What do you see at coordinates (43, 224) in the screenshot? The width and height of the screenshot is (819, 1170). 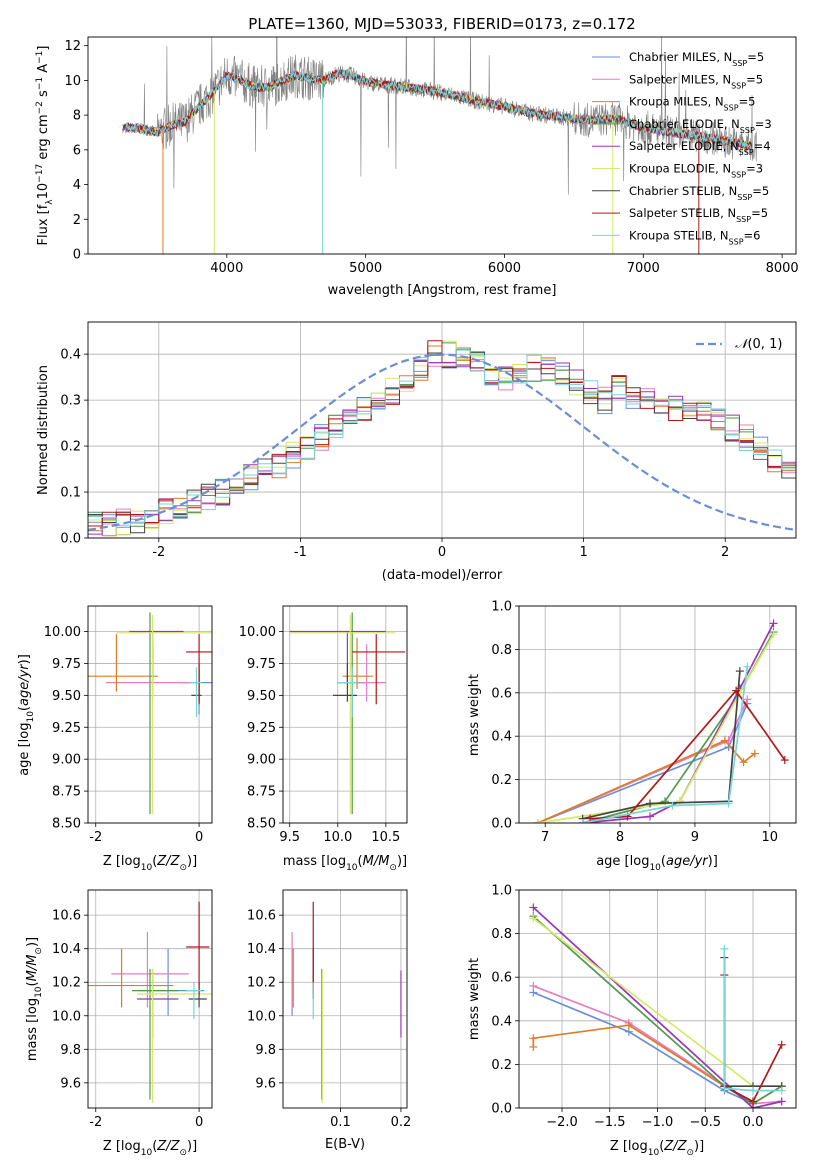 I see `spectrum-y-label-part-0: Flux [f` at bounding box center [43, 224].